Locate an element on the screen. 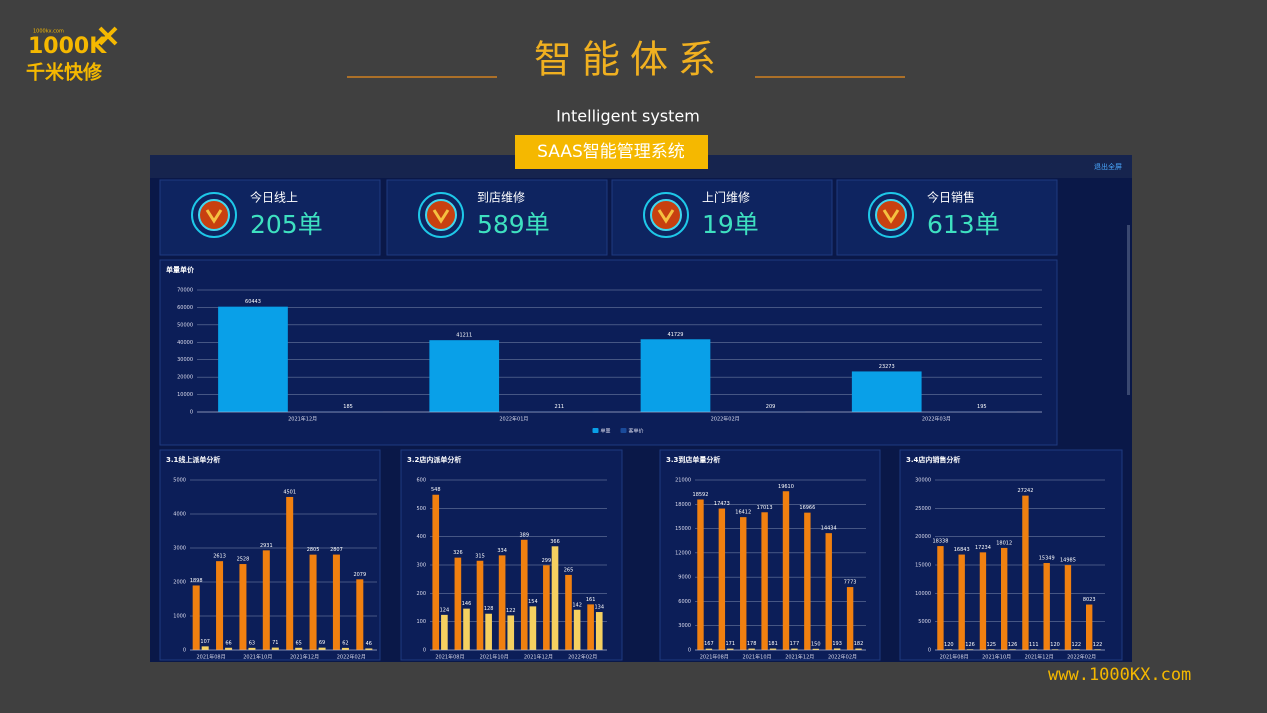 The width and height of the screenshot is (1267, 713). value-label: 15349 is located at coordinates (1047, 559).